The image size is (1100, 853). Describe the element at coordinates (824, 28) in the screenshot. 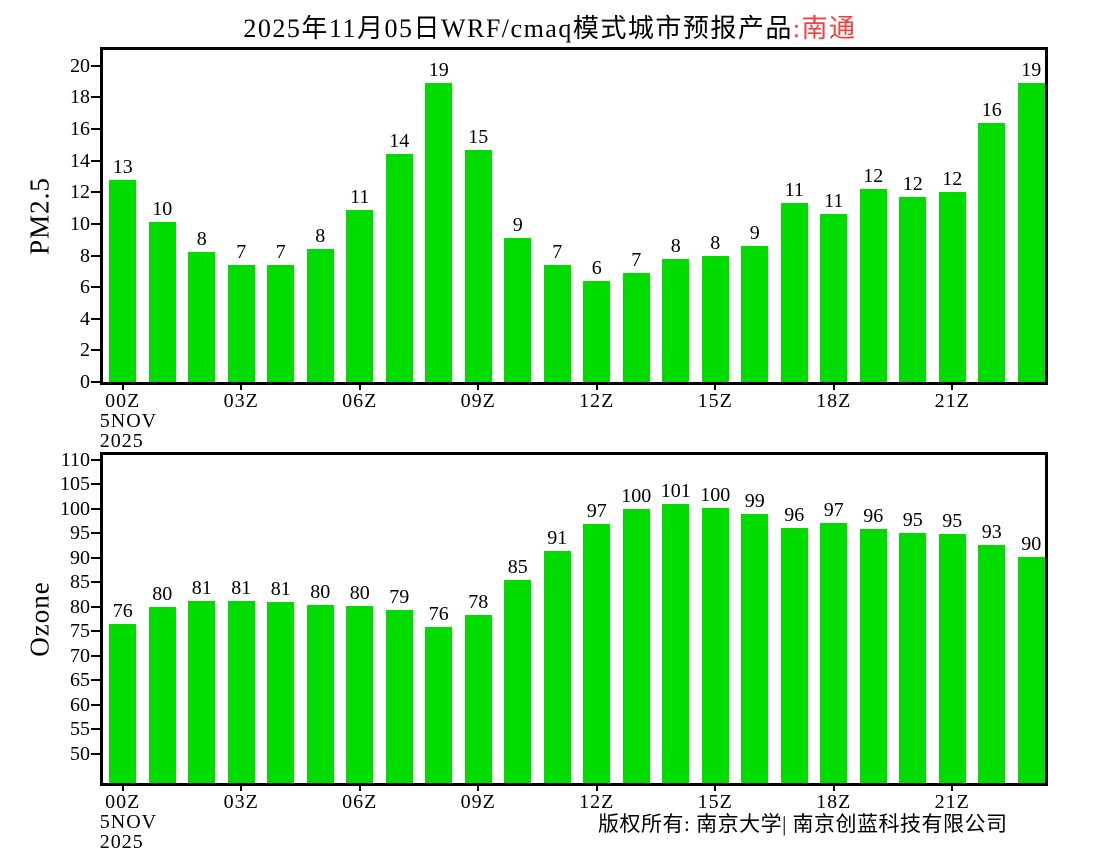

I see `title-city-name: :南通` at that location.